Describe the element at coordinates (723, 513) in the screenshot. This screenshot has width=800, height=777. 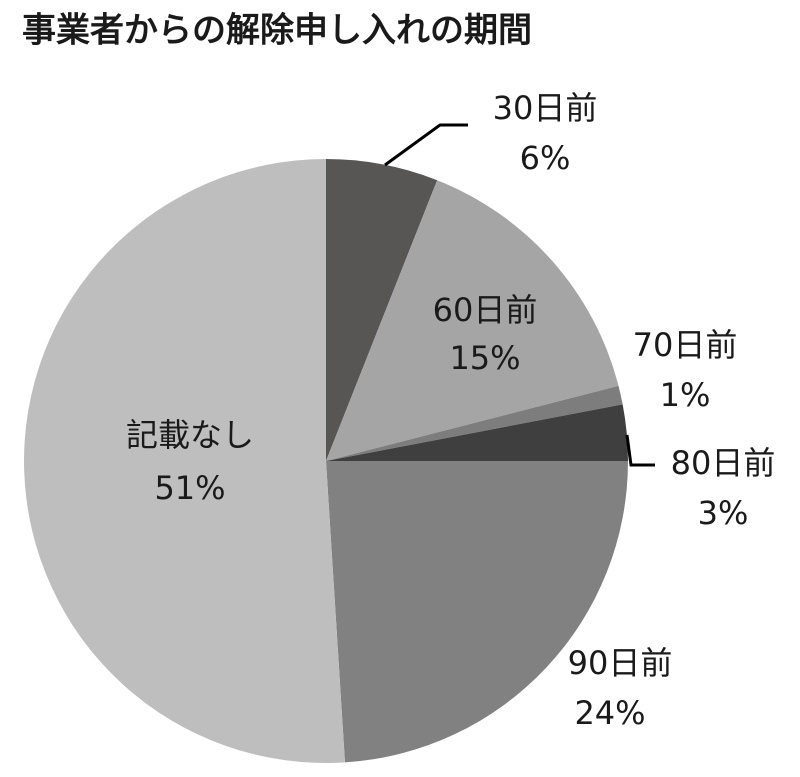
I see `slice-value-label: 3%` at that location.